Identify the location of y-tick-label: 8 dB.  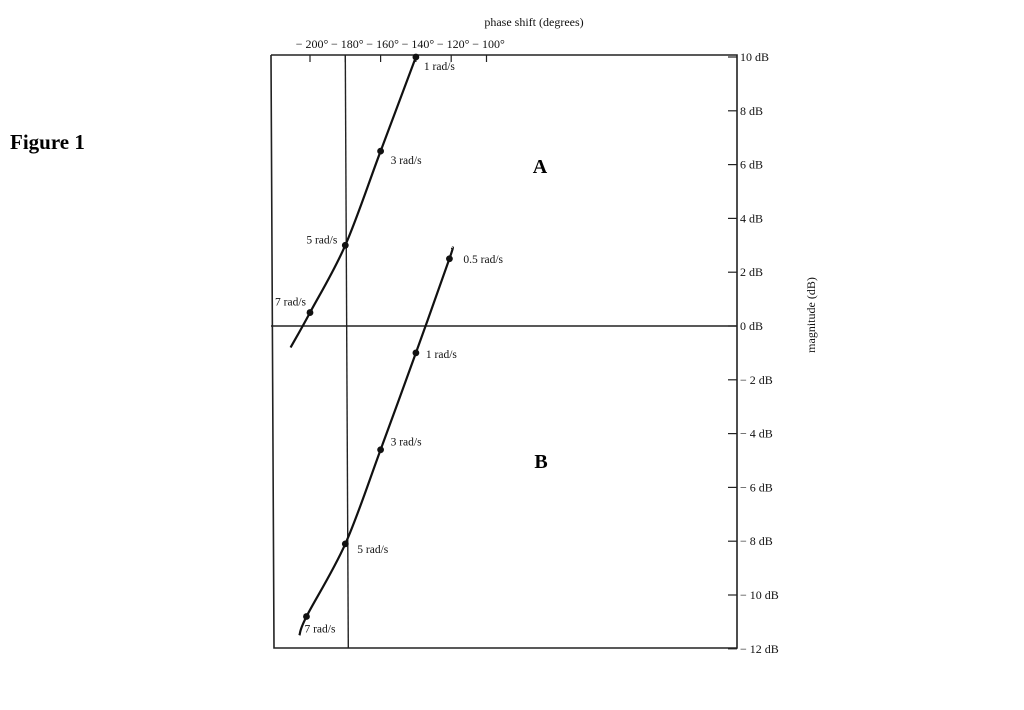
(751, 111).